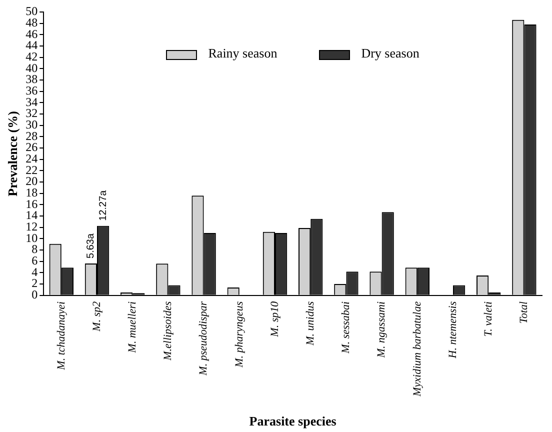  I want to click on legend-label: Dry season, so click(390, 52).